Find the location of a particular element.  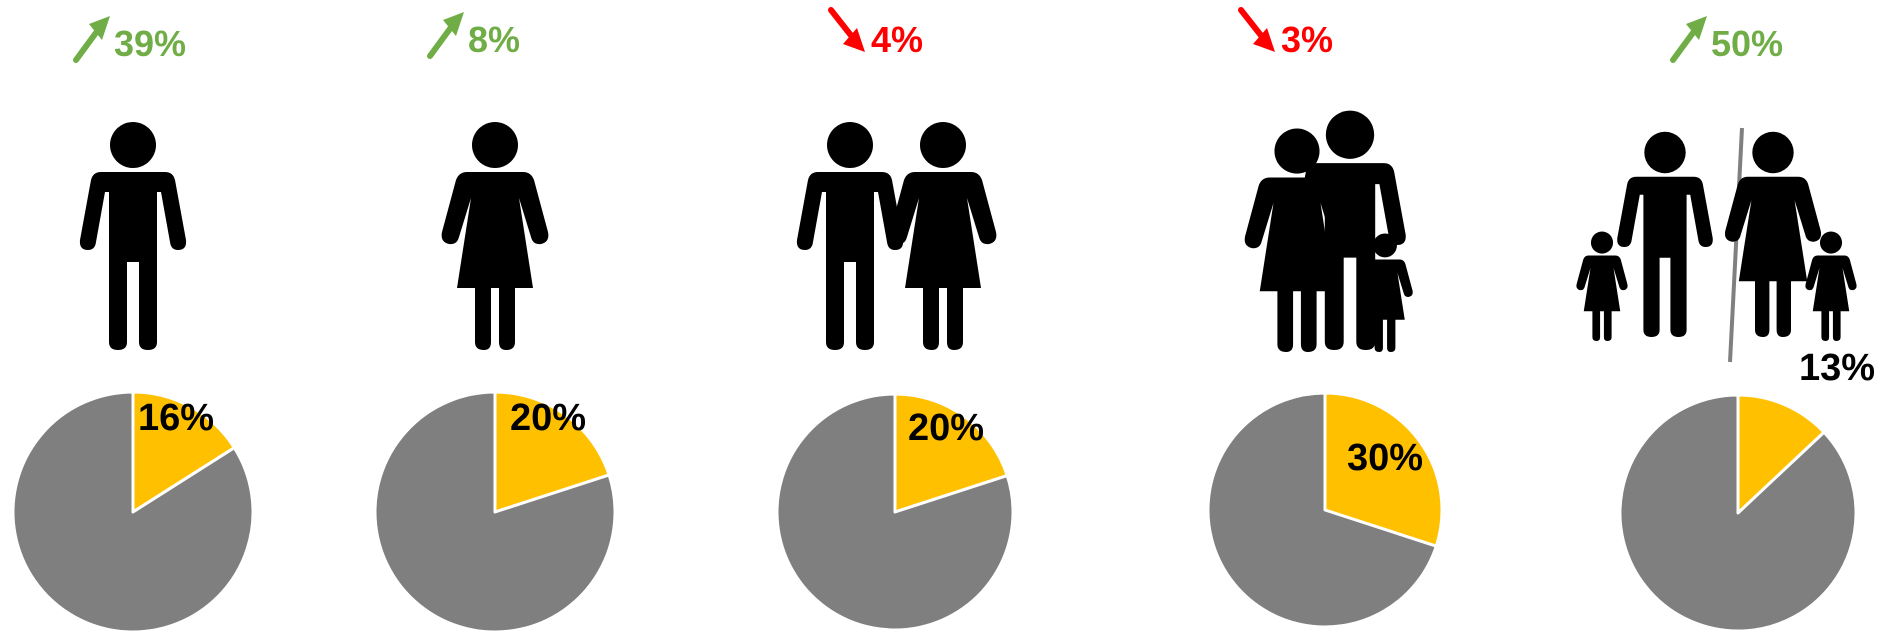

single-parents-icon is located at coordinates (1716, 245).